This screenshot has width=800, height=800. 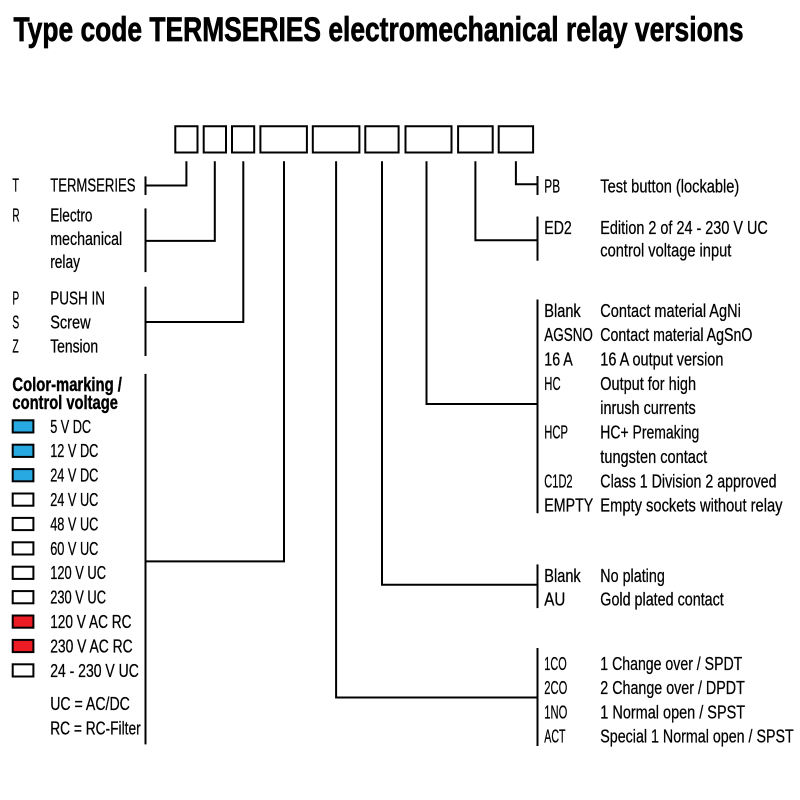 I want to click on svg-text: 230 V UC, so click(x=78, y=598).